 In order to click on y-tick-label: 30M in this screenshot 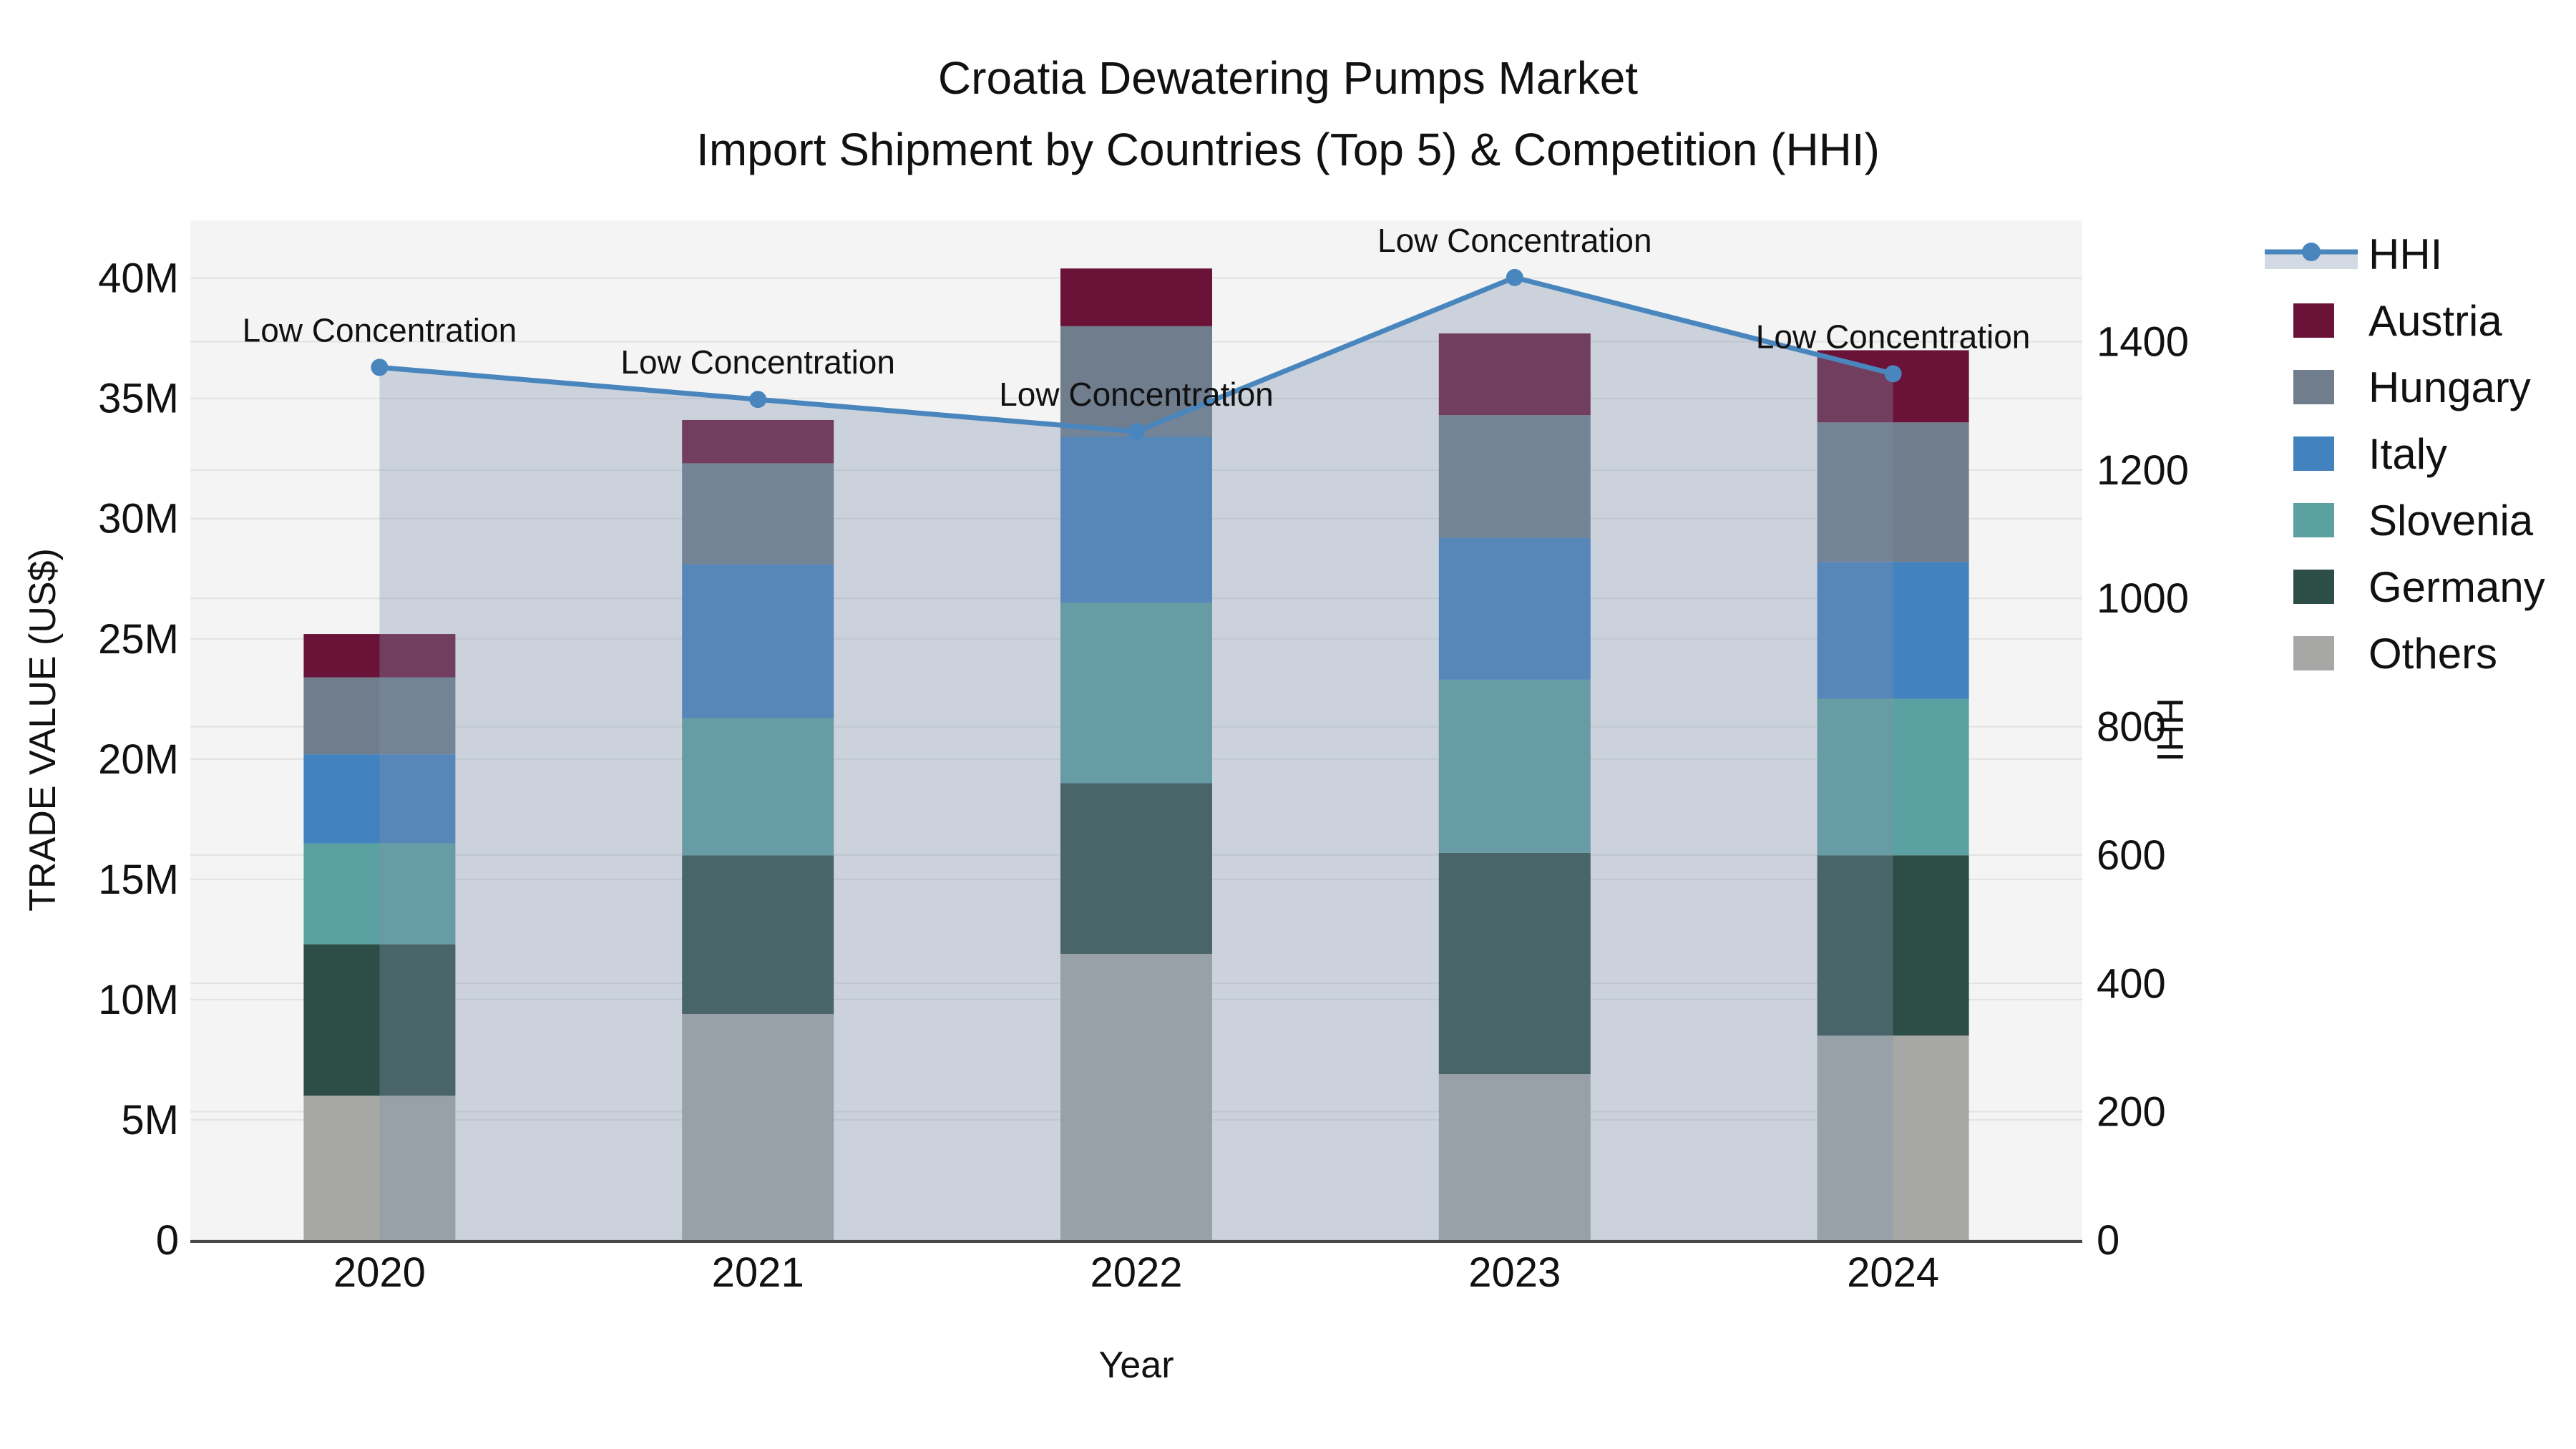, I will do `click(138, 519)`.